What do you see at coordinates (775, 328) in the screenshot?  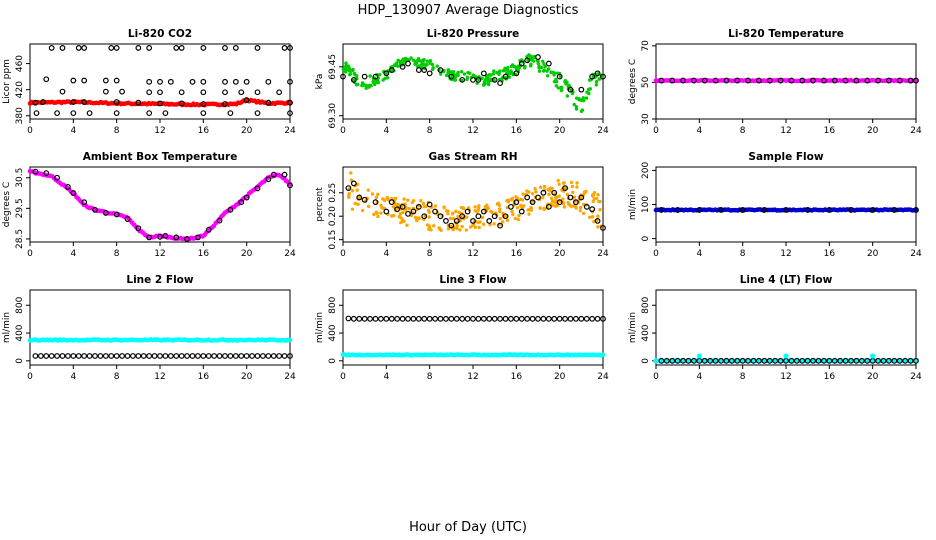 I see `panel-line4: Line 4 (LT) Flow ml/min 0 4 8 12 16 20 24 0 400 800` at bounding box center [775, 328].